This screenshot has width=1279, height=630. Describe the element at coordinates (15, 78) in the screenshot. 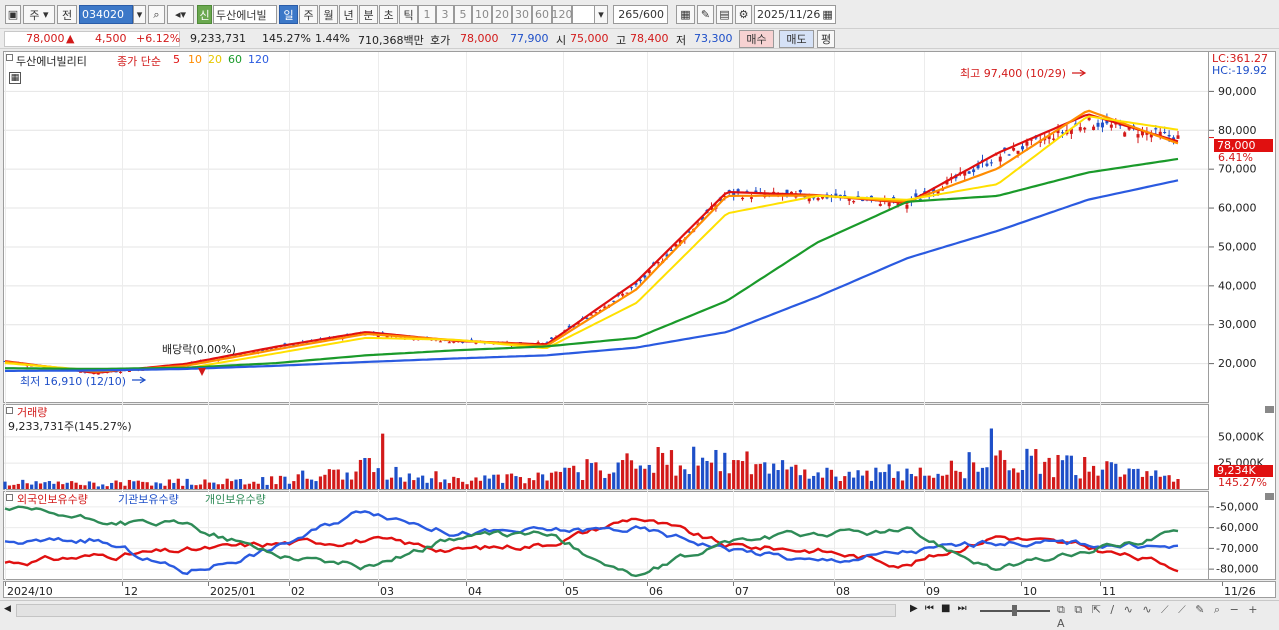

I see `table-icon: ▦` at that location.